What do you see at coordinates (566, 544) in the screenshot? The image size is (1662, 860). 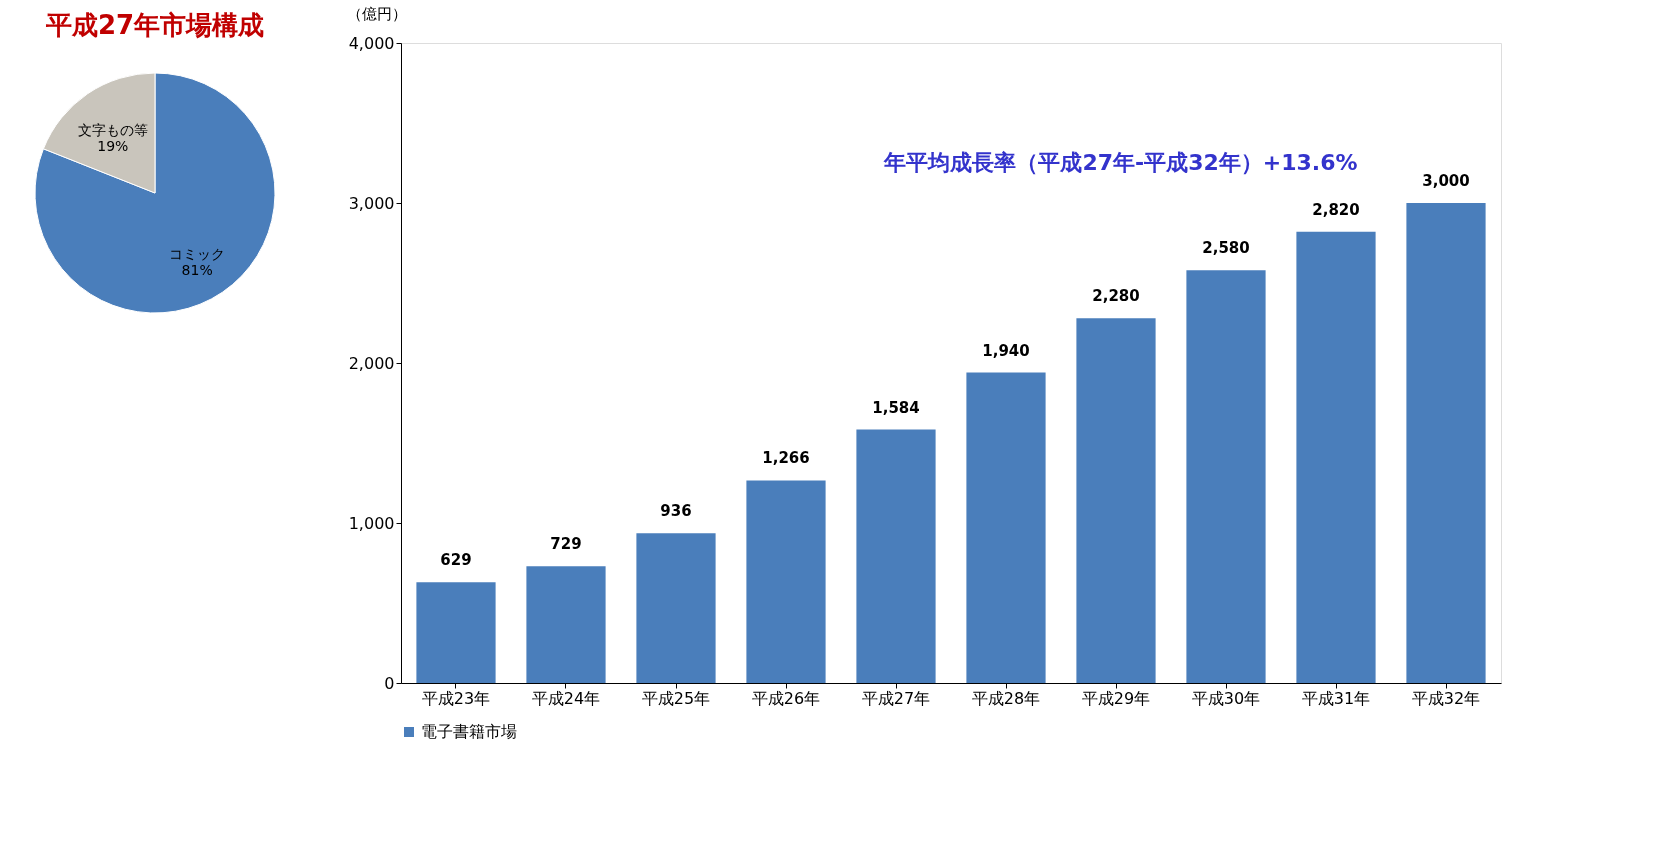 I see `data-label: 729` at bounding box center [566, 544].